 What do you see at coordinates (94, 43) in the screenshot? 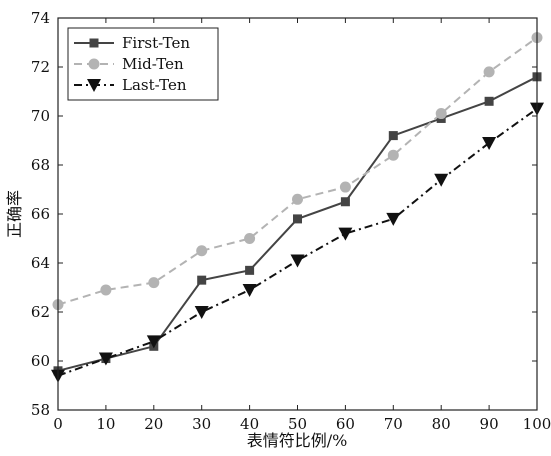
I see `legend-marker-first-ten` at bounding box center [94, 43].